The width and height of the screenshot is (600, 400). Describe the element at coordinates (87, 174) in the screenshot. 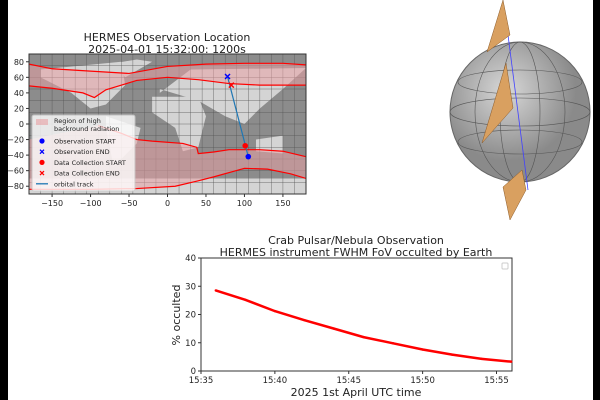

I see `legend-label: Data Collection END` at that location.